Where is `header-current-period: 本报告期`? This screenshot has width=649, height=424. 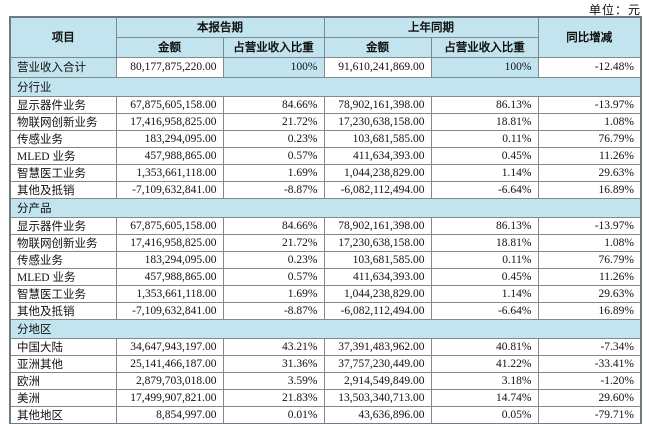 header-current-period: 本报告期 is located at coordinates (220, 27).